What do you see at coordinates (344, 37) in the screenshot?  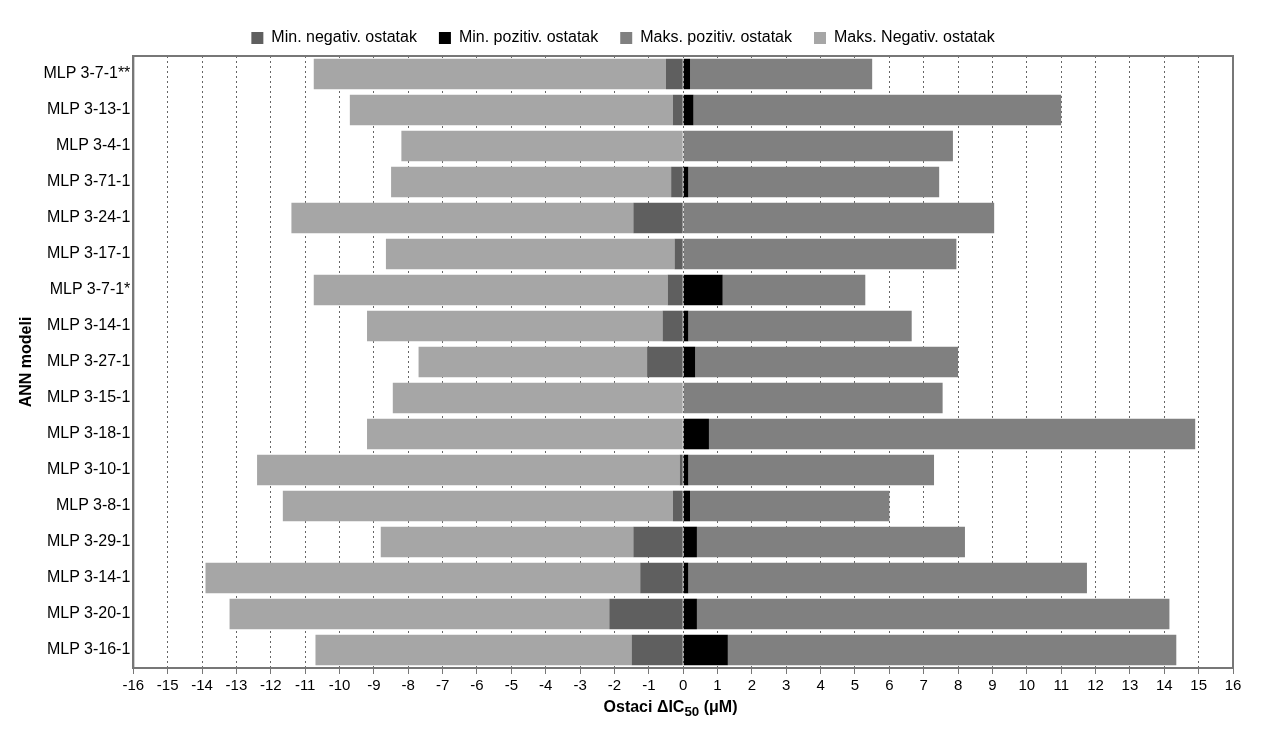 I see `legend-label: Min. negativ. ostatak` at bounding box center [344, 37].